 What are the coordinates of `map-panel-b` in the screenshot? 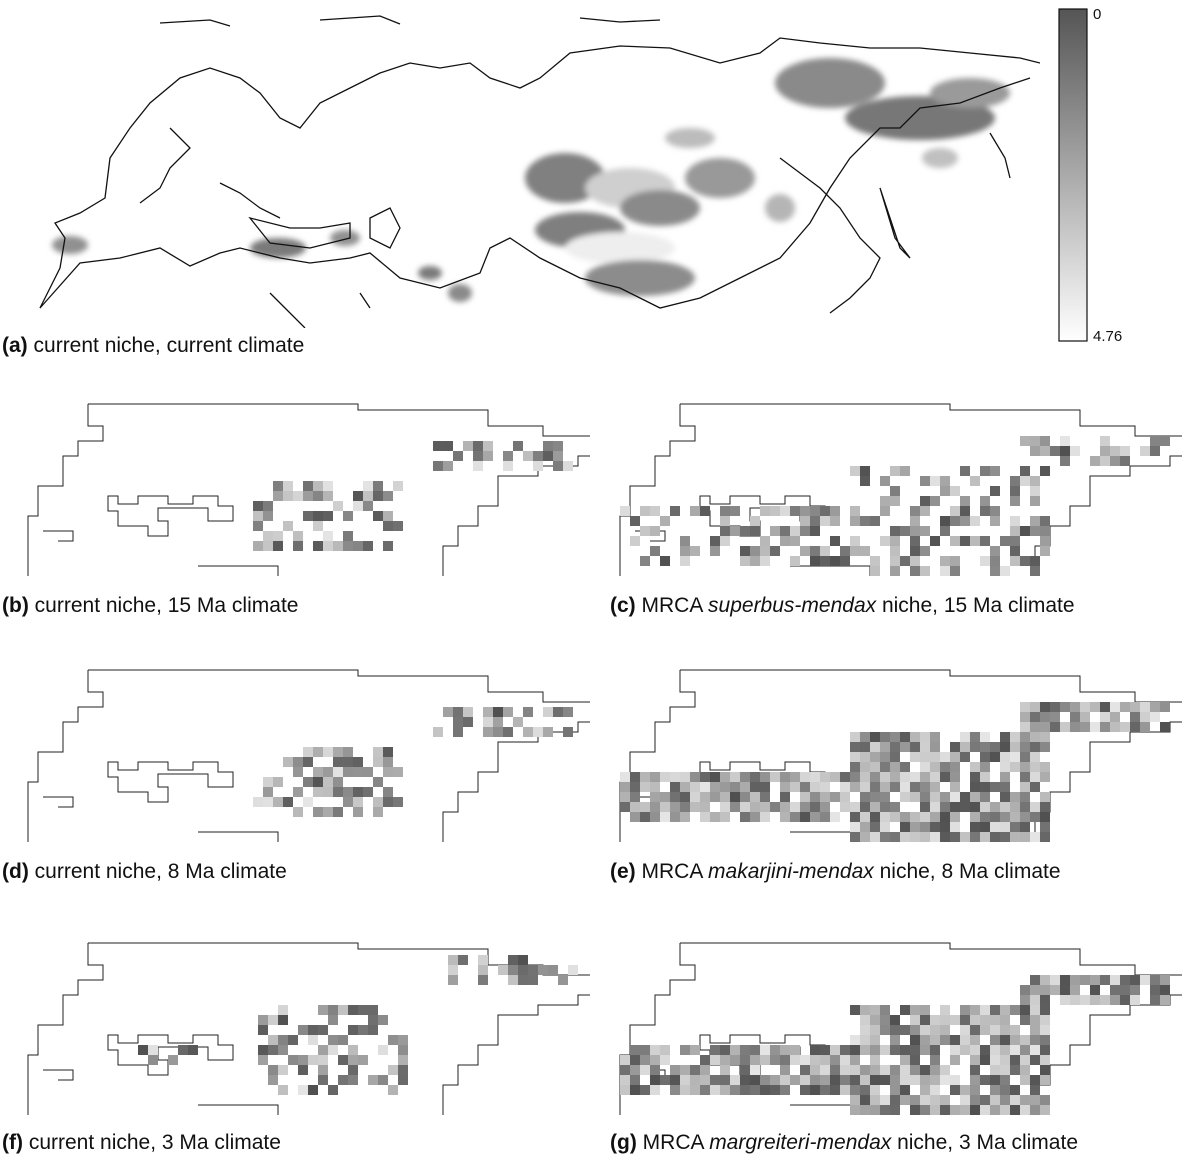 It's located at (304, 487).